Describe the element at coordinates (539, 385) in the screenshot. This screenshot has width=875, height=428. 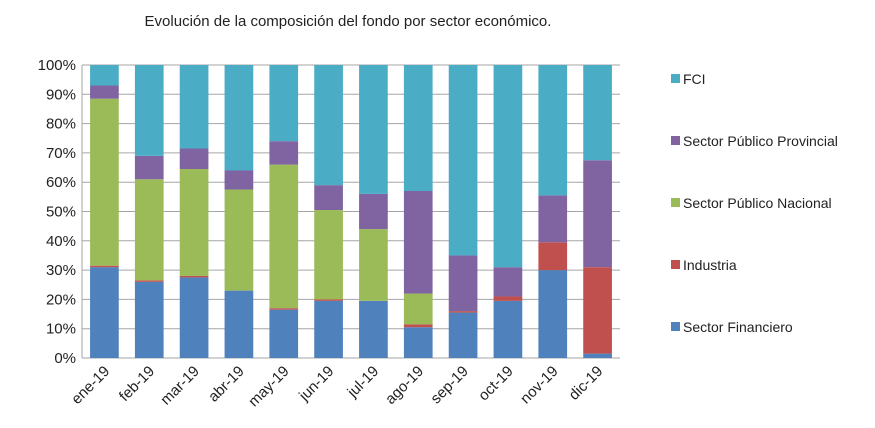
I see `x-tick-label: nov-19` at that location.